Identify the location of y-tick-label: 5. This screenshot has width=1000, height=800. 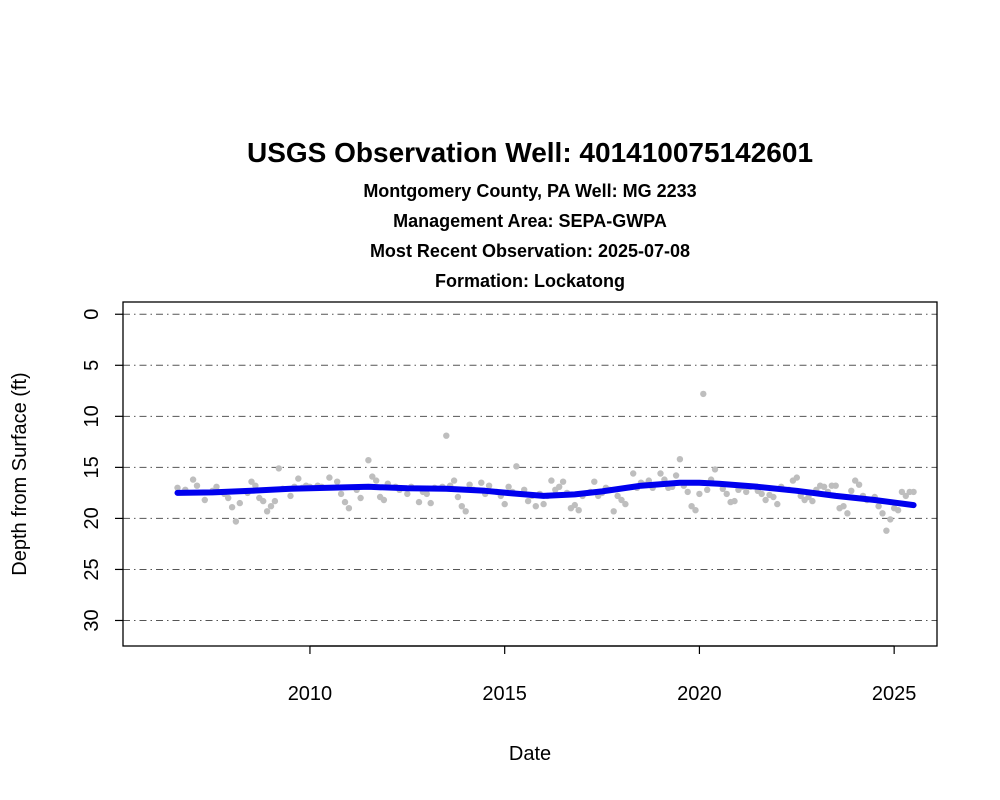
(92, 365).